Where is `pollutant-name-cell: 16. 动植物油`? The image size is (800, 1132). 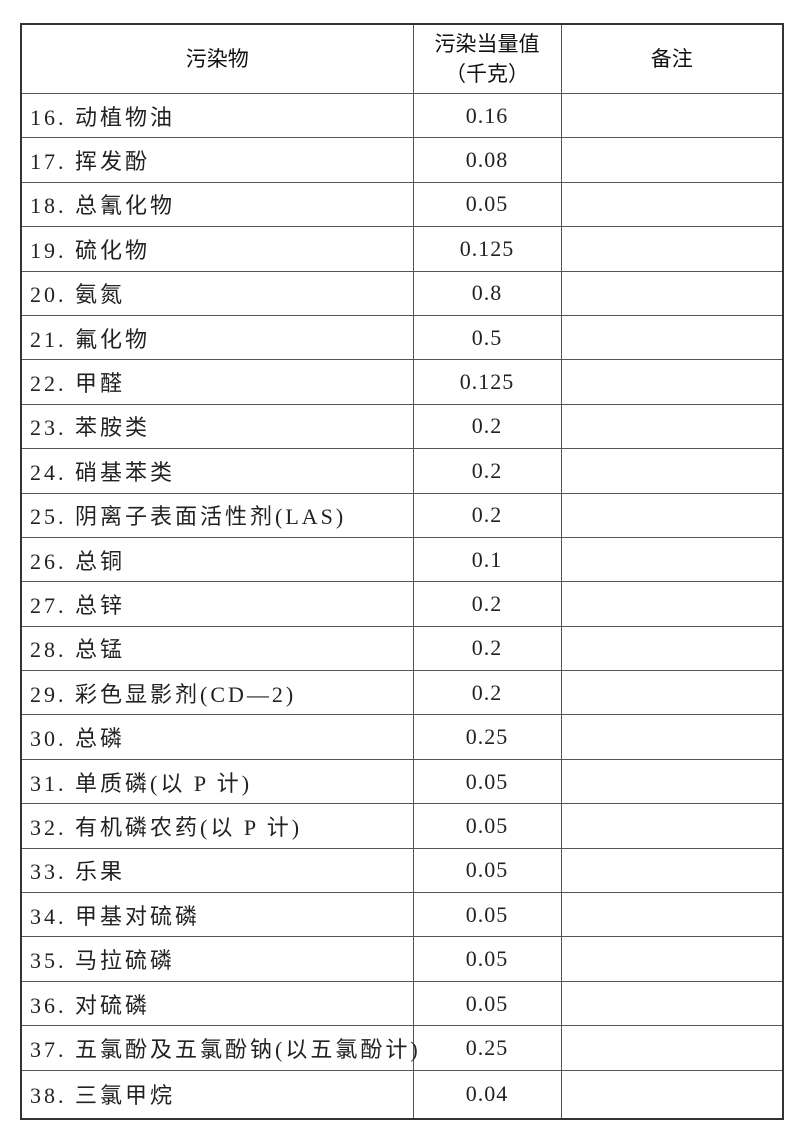 pollutant-name-cell: 16. 动植物油 is located at coordinates (217, 115).